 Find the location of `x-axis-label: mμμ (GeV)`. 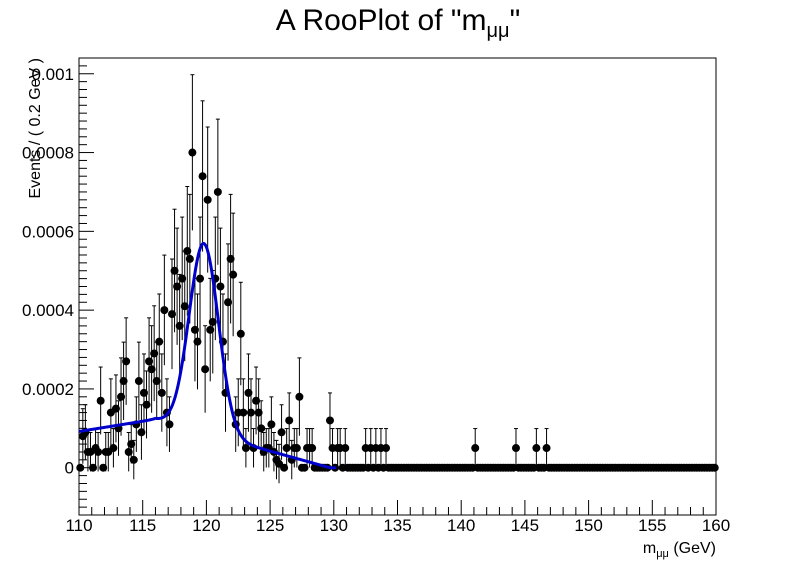

x-axis-label: mμμ (GeV) is located at coordinates (679, 550).